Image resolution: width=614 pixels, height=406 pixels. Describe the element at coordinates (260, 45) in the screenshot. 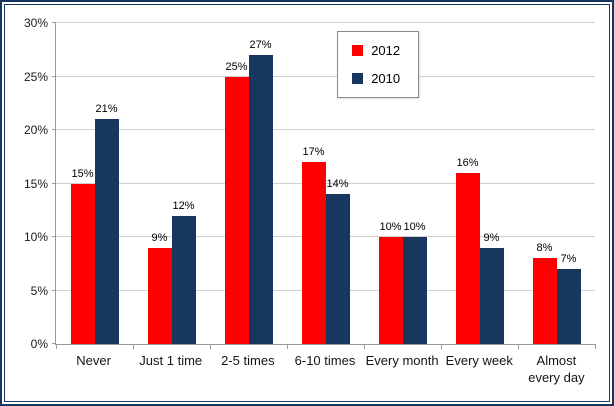

I see `bar-data-label: 27%` at that location.